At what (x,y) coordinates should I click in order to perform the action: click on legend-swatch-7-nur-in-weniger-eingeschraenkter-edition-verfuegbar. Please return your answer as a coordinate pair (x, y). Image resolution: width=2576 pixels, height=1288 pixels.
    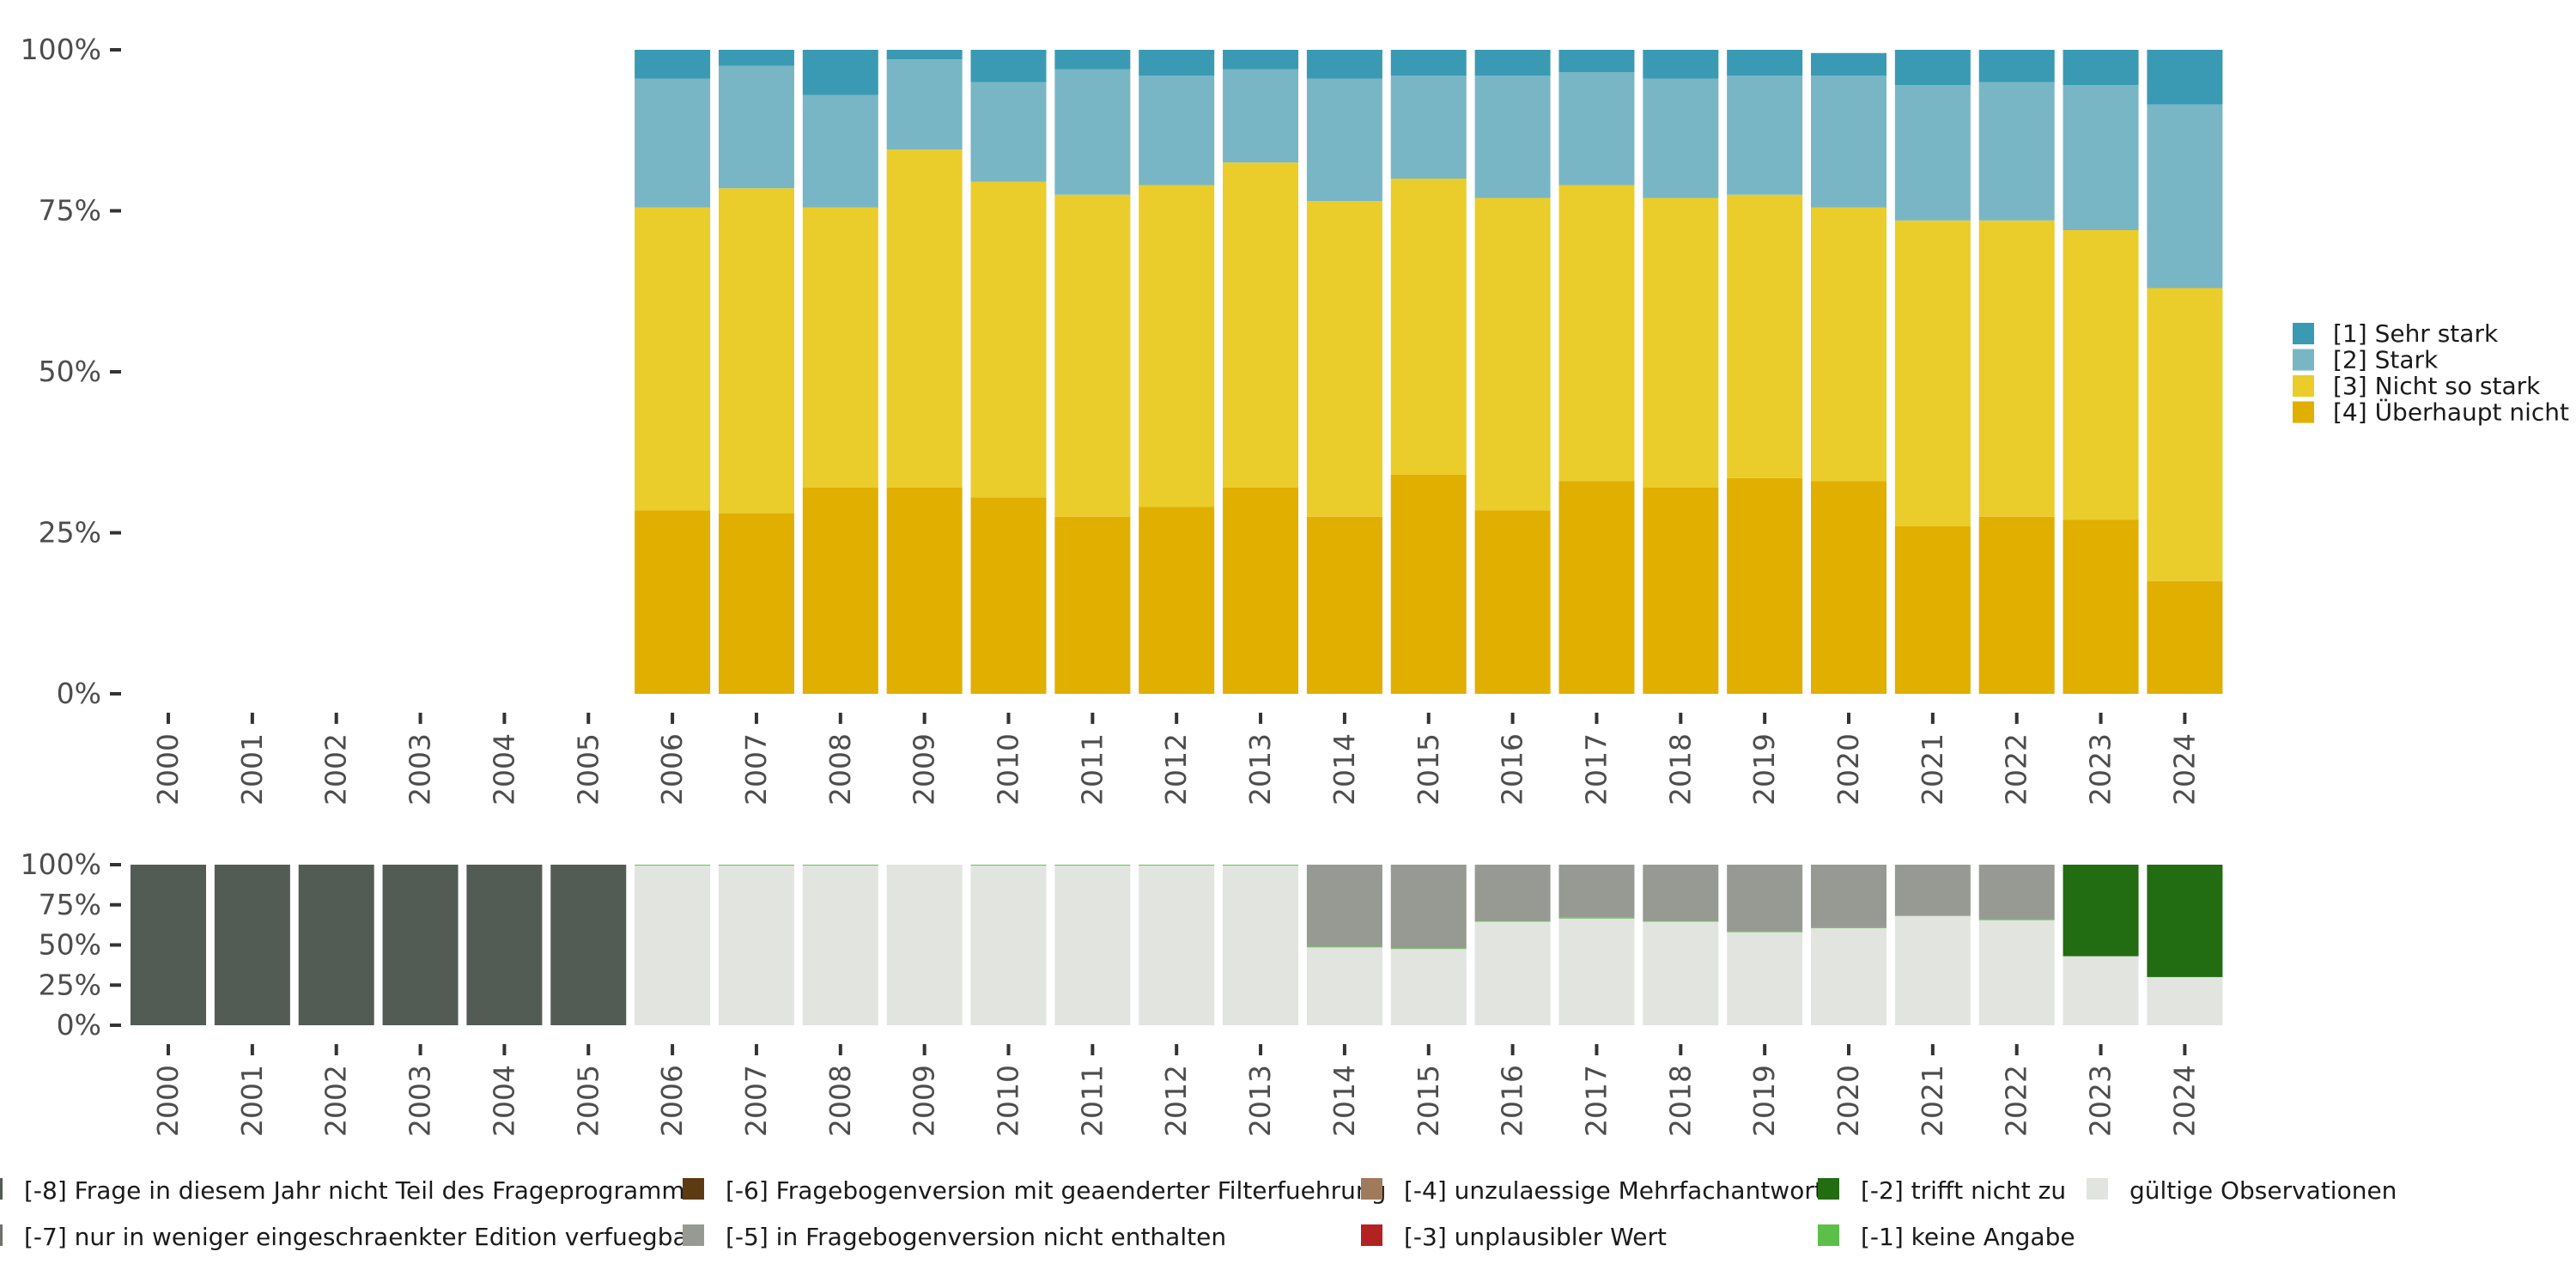
    Looking at the image, I should click on (1, 1235).